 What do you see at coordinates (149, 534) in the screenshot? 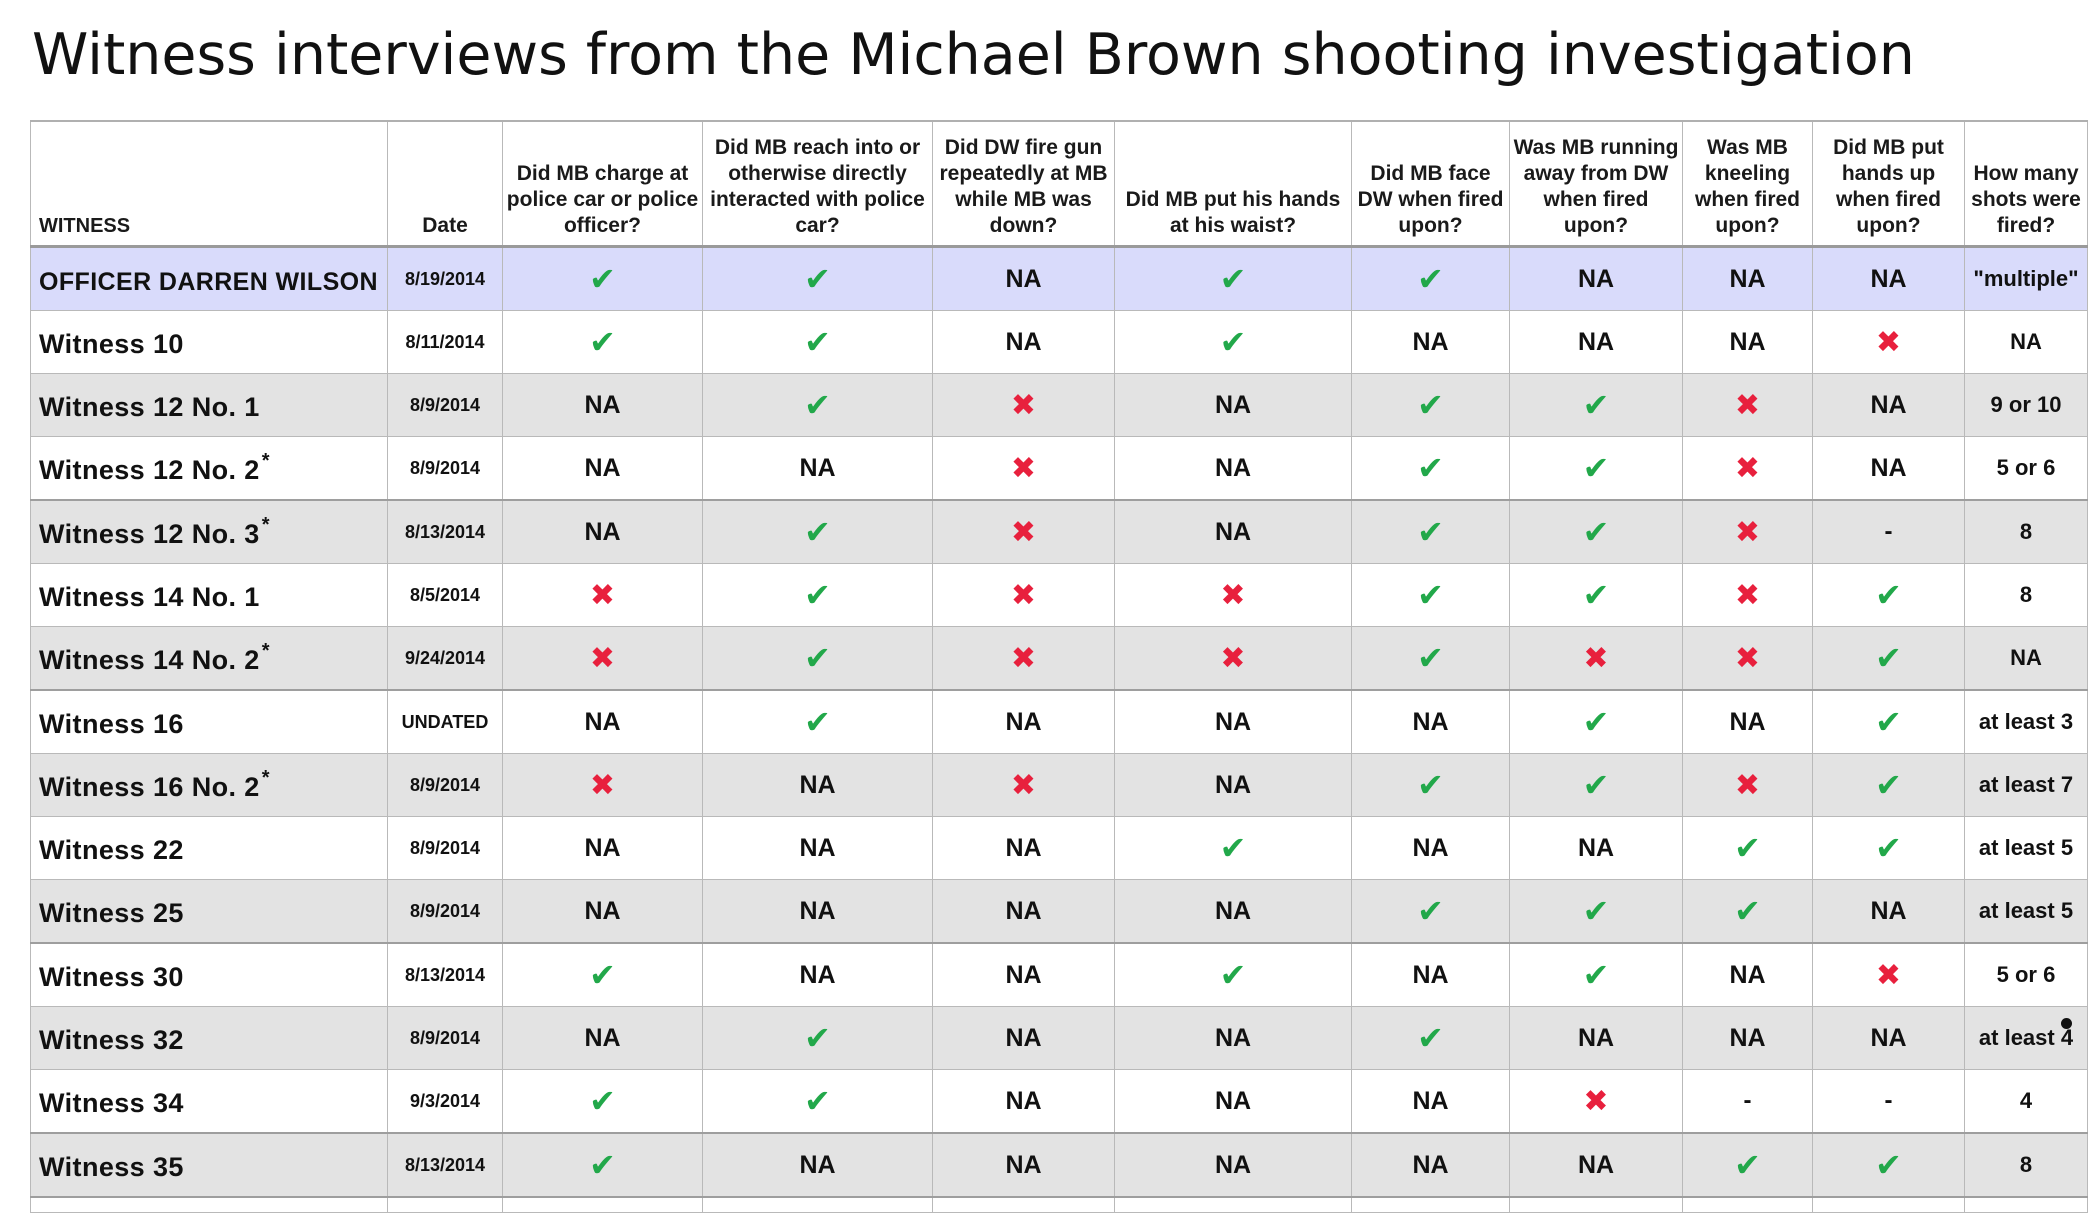
I see `witness-name: Witness 12 No. 3` at bounding box center [149, 534].